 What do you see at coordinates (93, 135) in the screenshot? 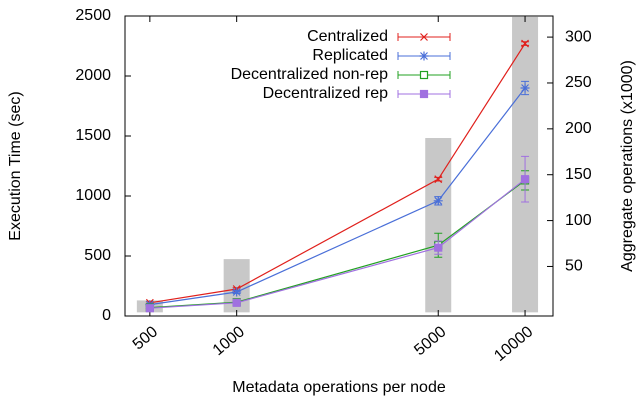
I see `y-tick-label: 1500` at bounding box center [93, 135].